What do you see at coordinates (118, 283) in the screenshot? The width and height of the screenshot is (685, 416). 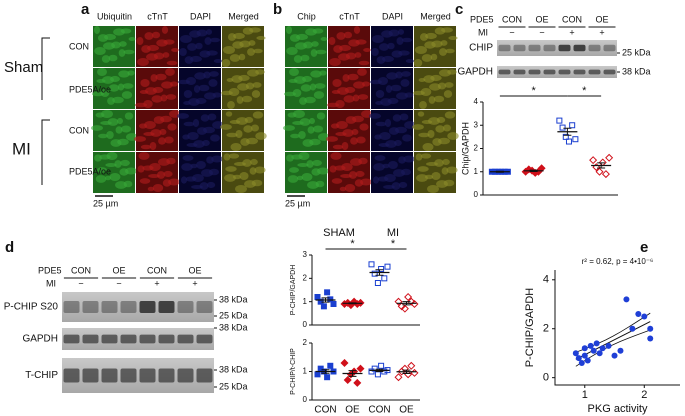 I see `mi-sign: −` at bounding box center [118, 283].